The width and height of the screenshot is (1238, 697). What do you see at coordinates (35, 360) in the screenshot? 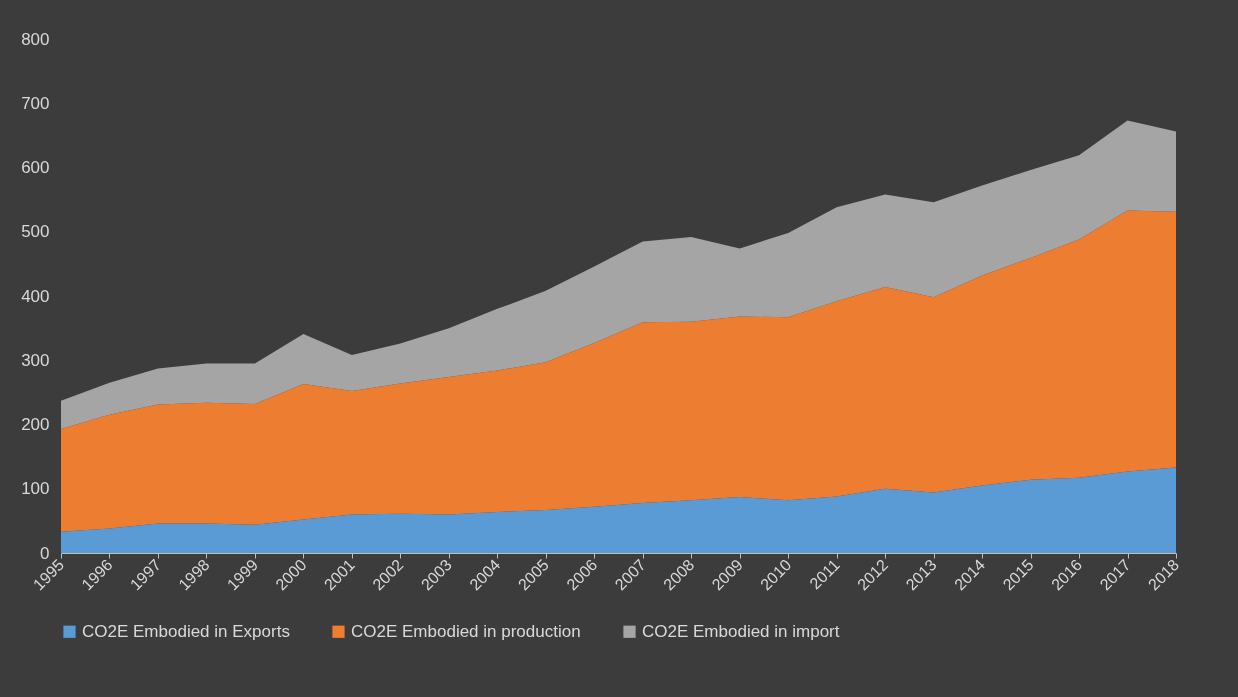
I see `y-tick-label: 300` at bounding box center [35, 360].